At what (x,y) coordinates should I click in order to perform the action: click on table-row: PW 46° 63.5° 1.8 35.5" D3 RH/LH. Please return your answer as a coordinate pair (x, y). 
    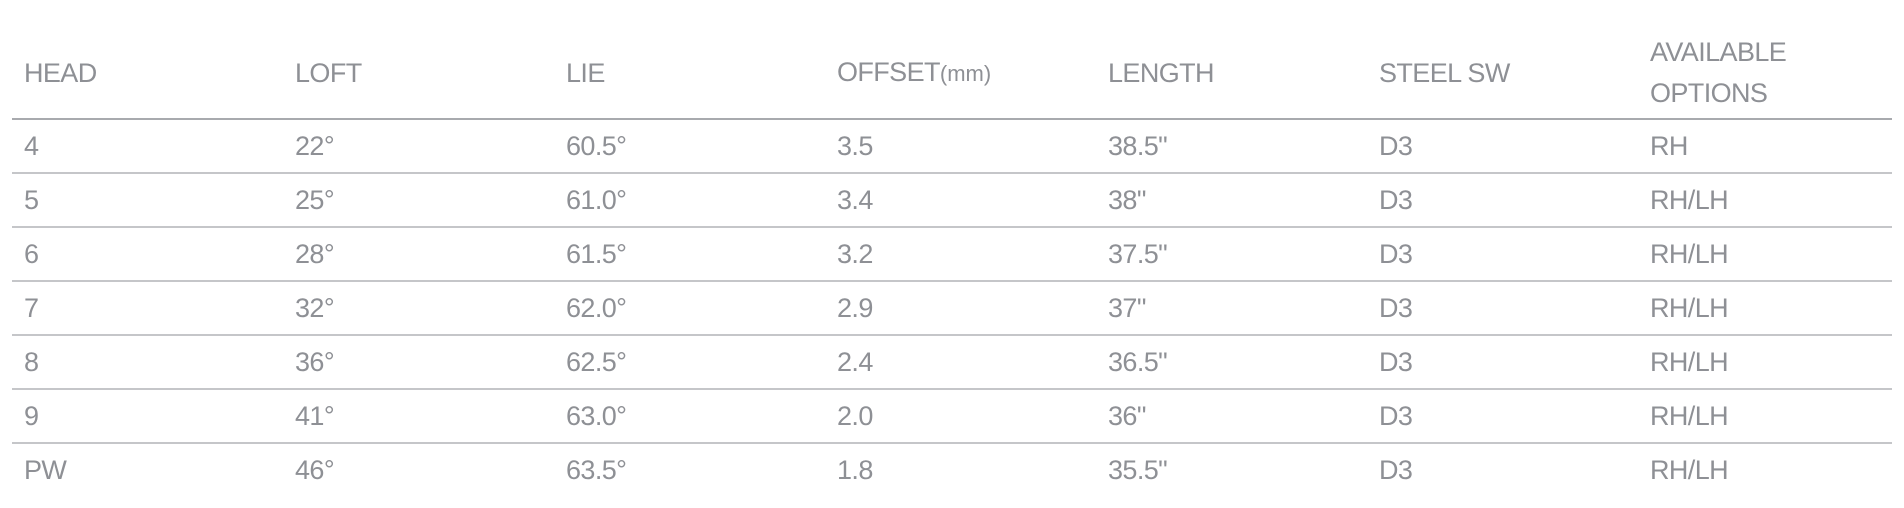
    Looking at the image, I should click on (952, 470).